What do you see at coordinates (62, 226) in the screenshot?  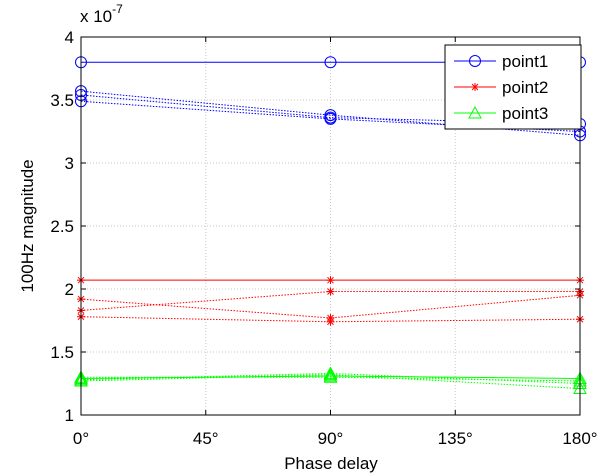 I see `y-tick-label: 2.5` at bounding box center [62, 226].